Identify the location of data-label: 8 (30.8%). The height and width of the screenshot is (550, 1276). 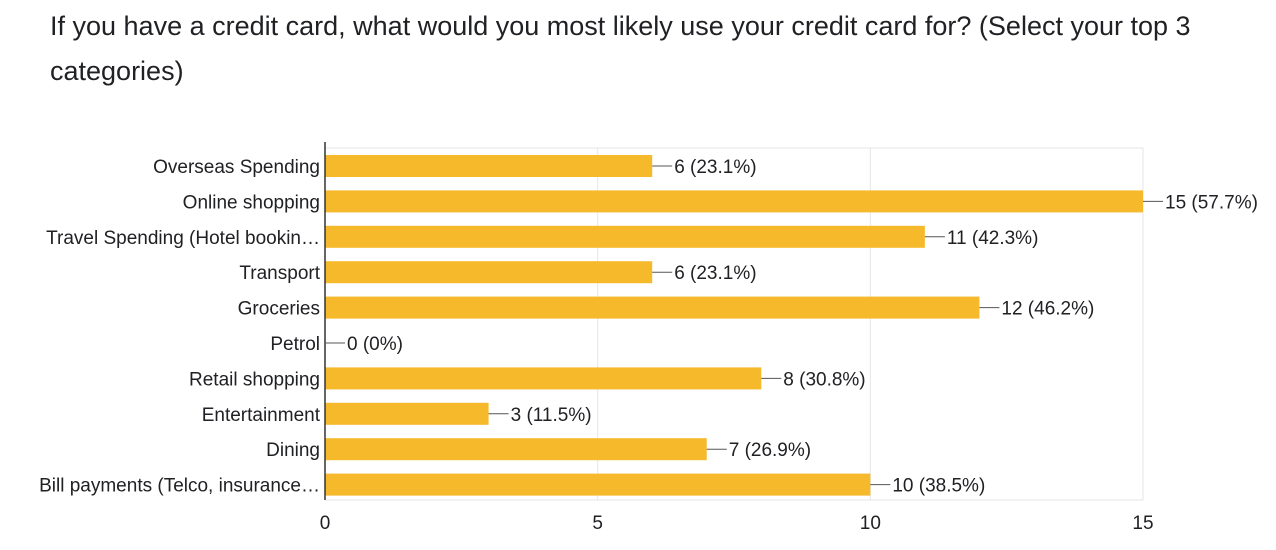
(824, 379).